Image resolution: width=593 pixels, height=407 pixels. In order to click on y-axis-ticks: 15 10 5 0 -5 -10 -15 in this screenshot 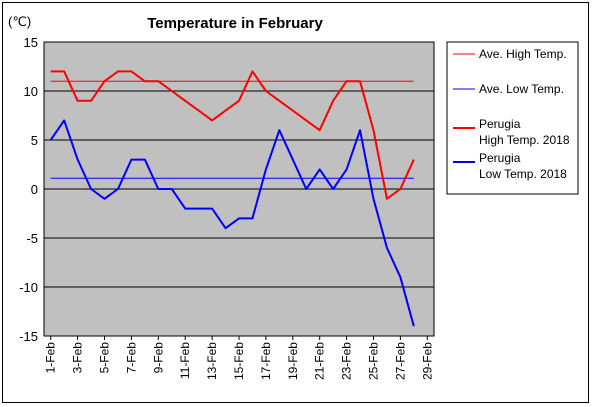, I will do `click(28, 189)`.